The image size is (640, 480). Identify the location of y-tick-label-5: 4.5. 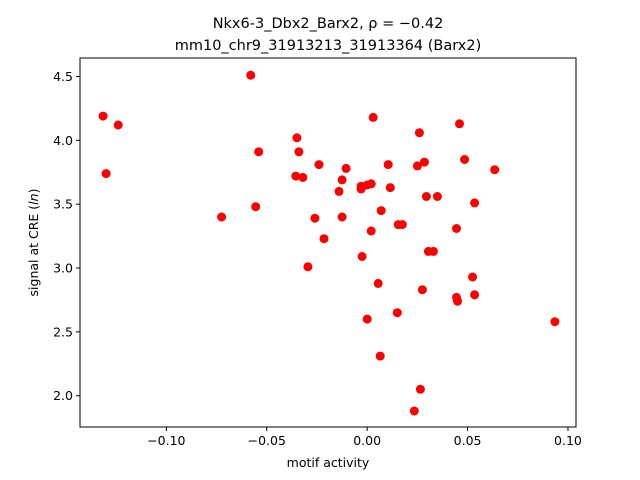
(63, 76).